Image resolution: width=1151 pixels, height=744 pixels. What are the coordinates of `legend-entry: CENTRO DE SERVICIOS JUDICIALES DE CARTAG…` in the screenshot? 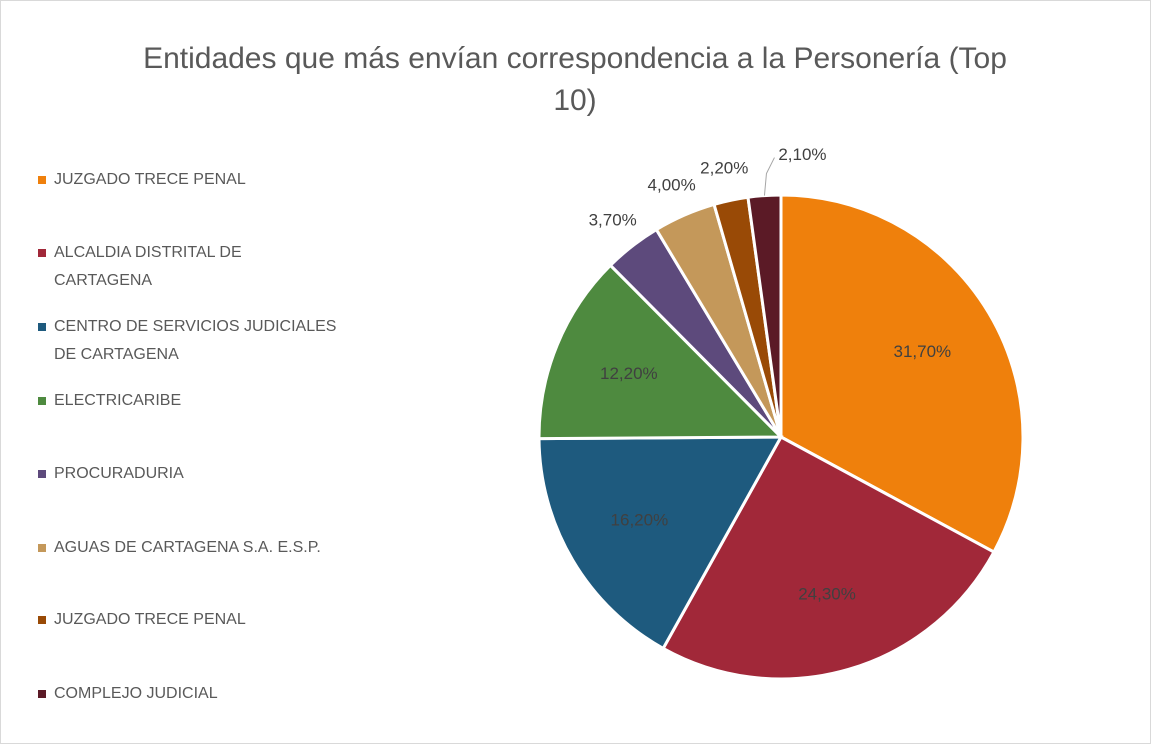 It's located at (188, 341).